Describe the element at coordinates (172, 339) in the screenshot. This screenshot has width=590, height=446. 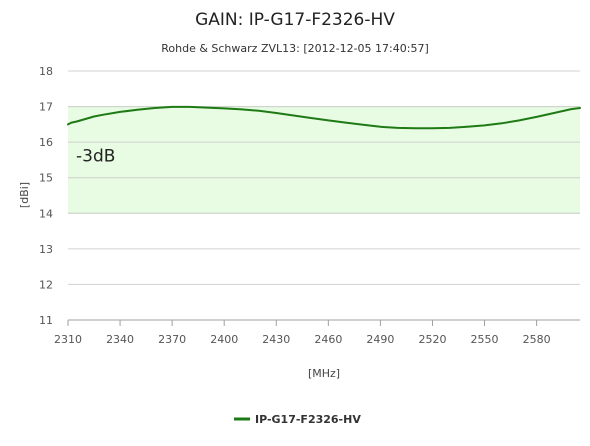
I see `x-tick-label: 2370` at that location.